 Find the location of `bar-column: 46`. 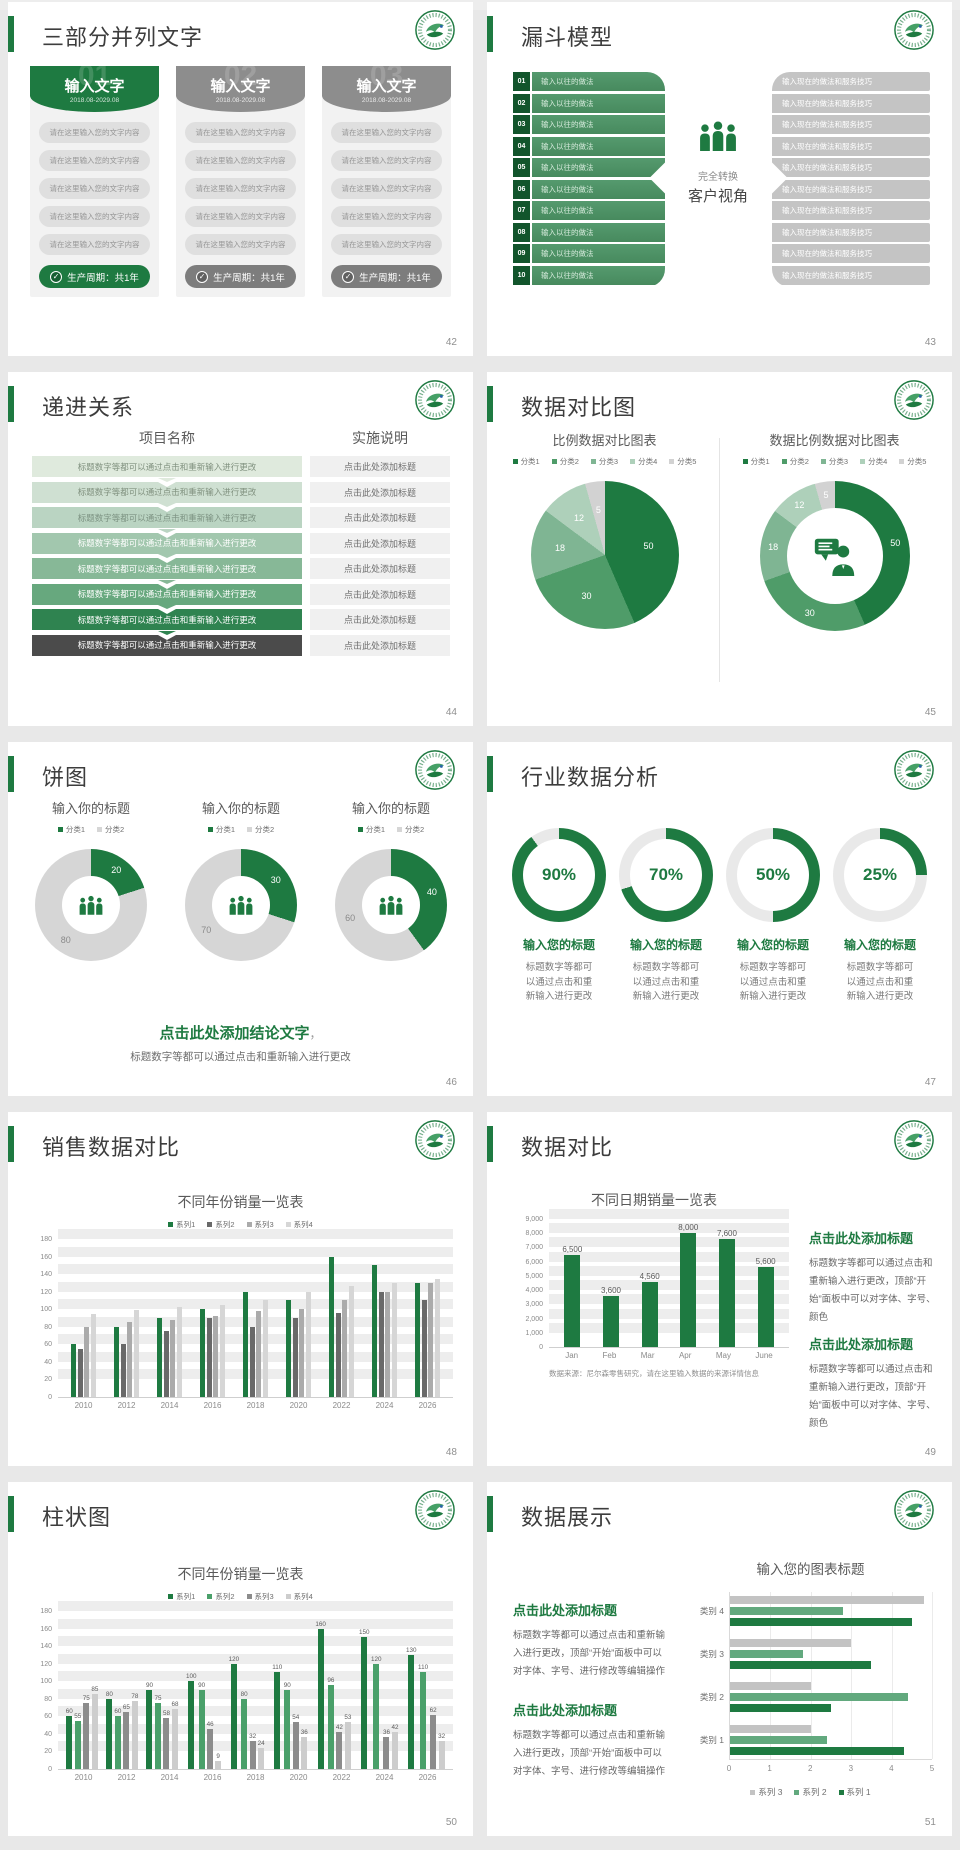

bar-column: 46 is located at coordinates (210, 1690).